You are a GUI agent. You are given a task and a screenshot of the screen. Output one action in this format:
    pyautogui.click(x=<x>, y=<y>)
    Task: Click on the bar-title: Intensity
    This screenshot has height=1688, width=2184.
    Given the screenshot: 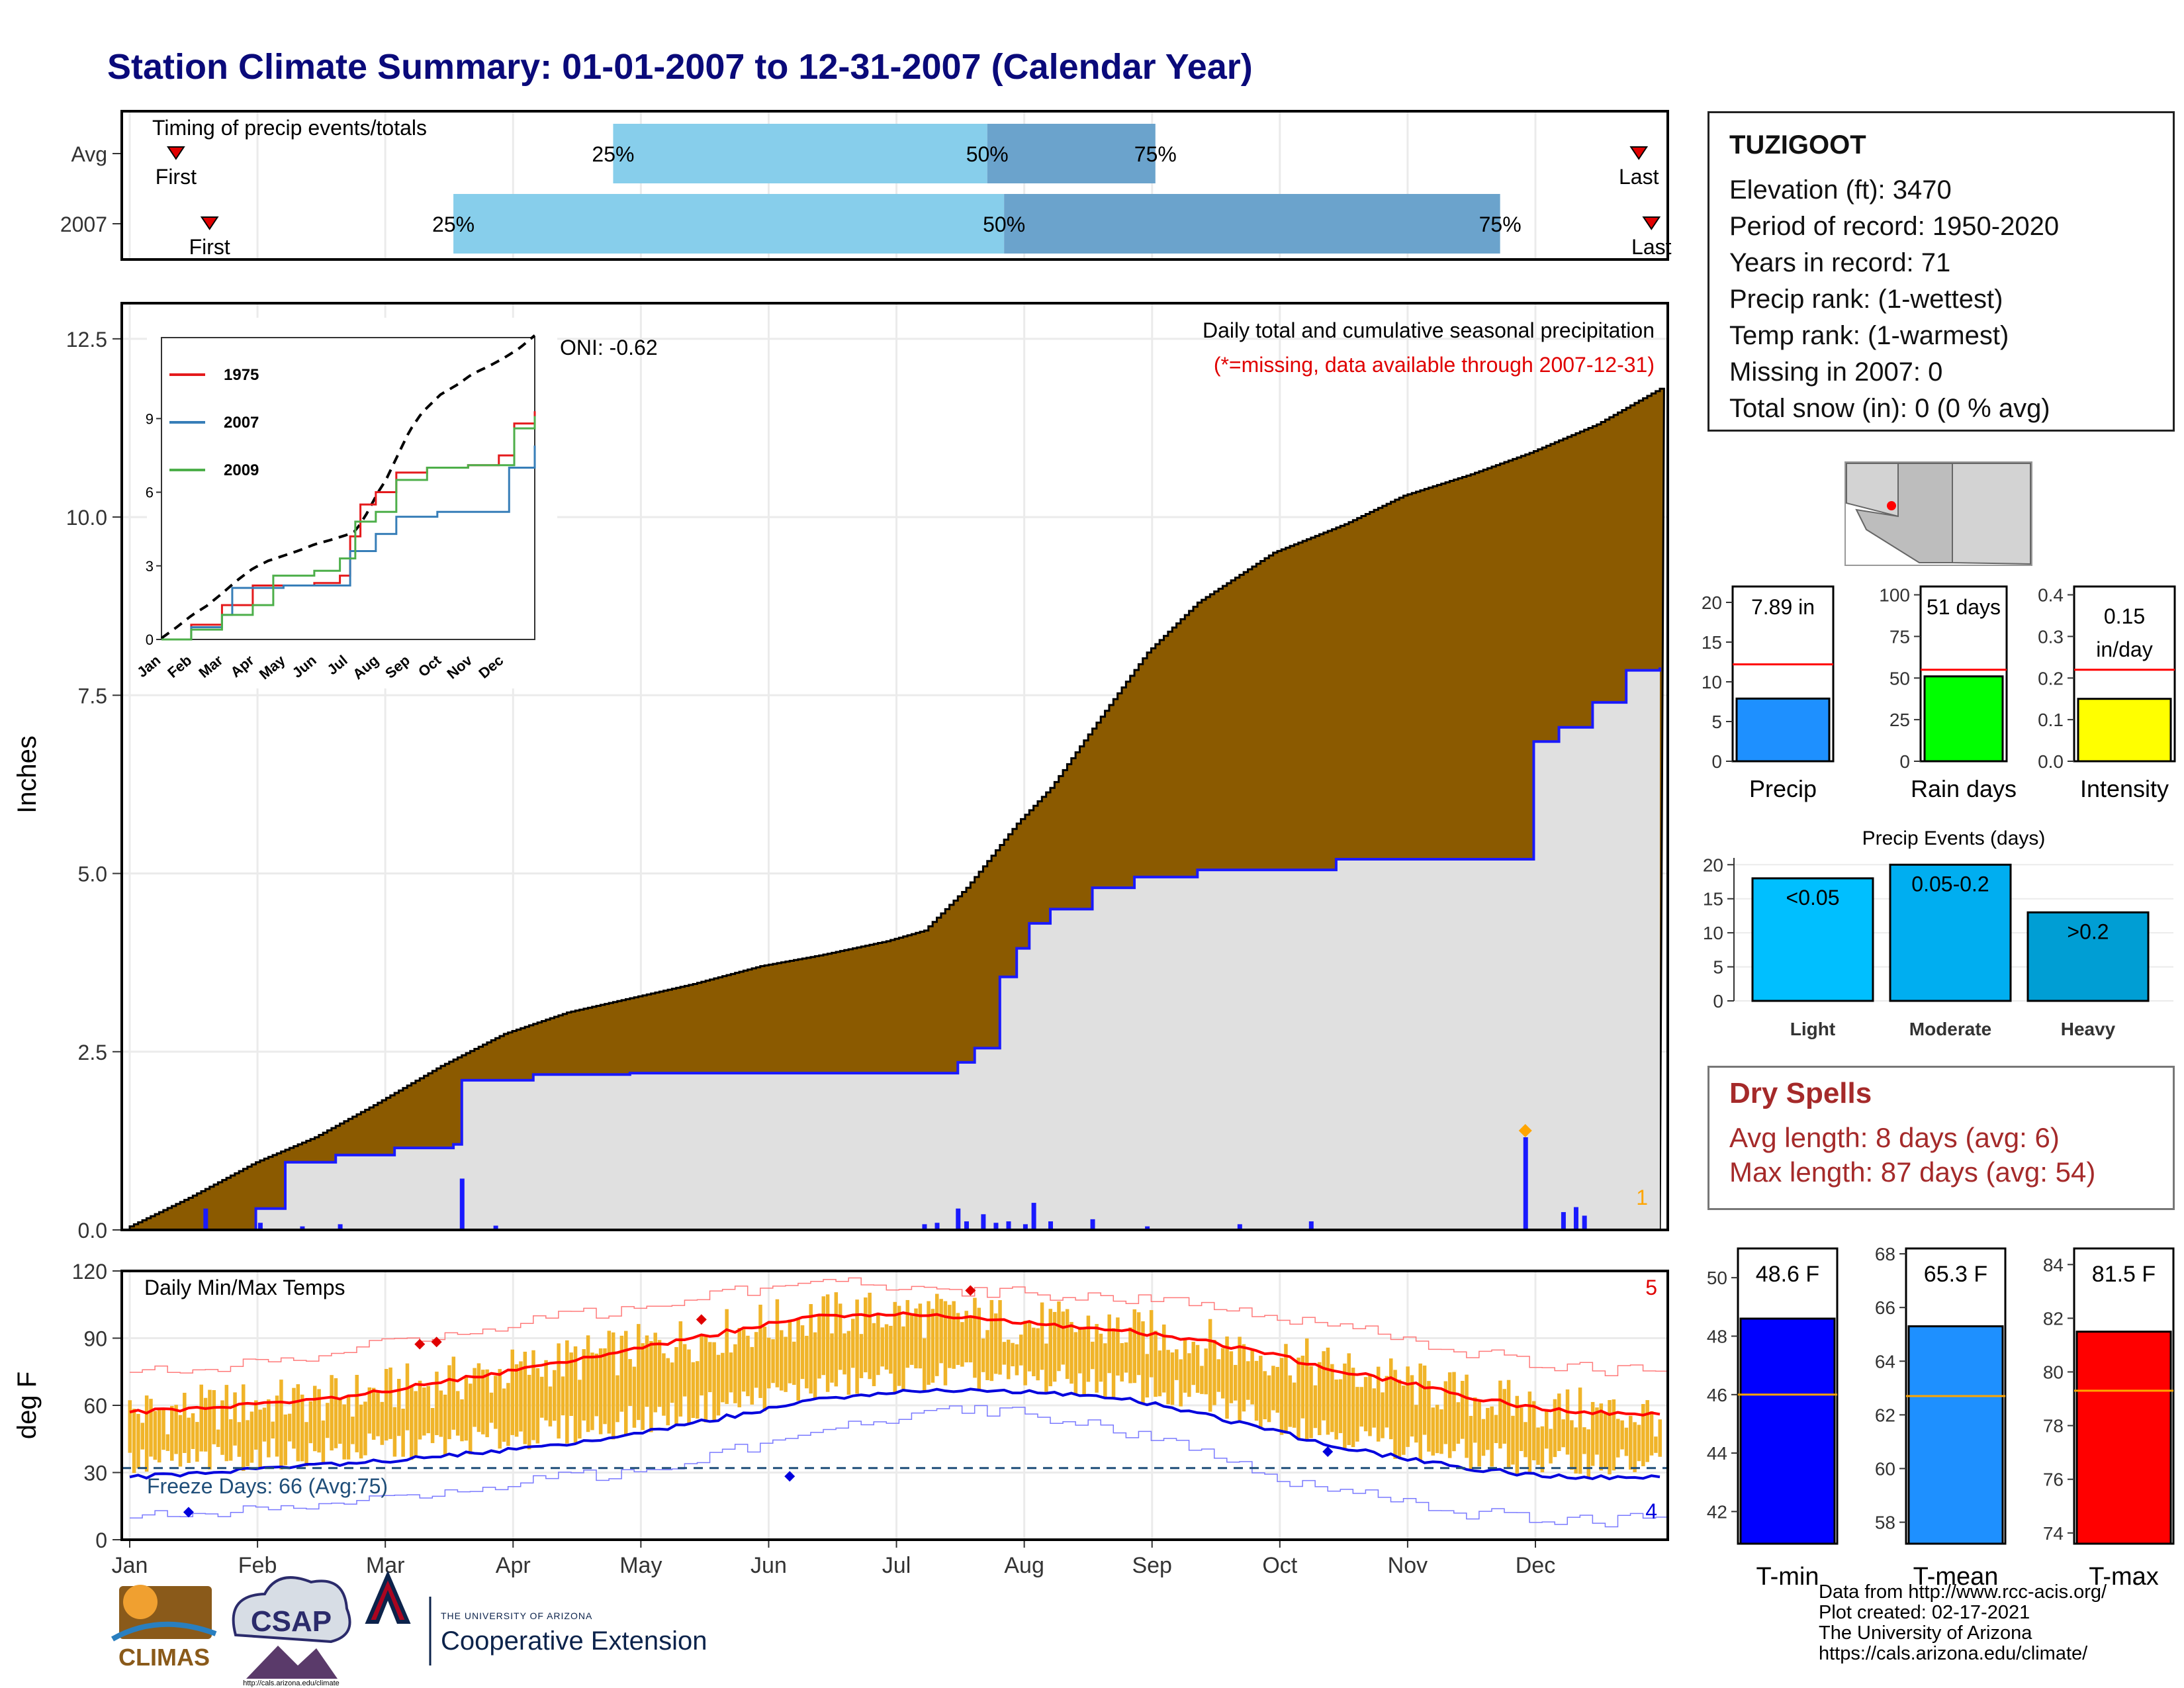 What is the action you would take?
    pyautogui.click(x=2124, y=788)
    